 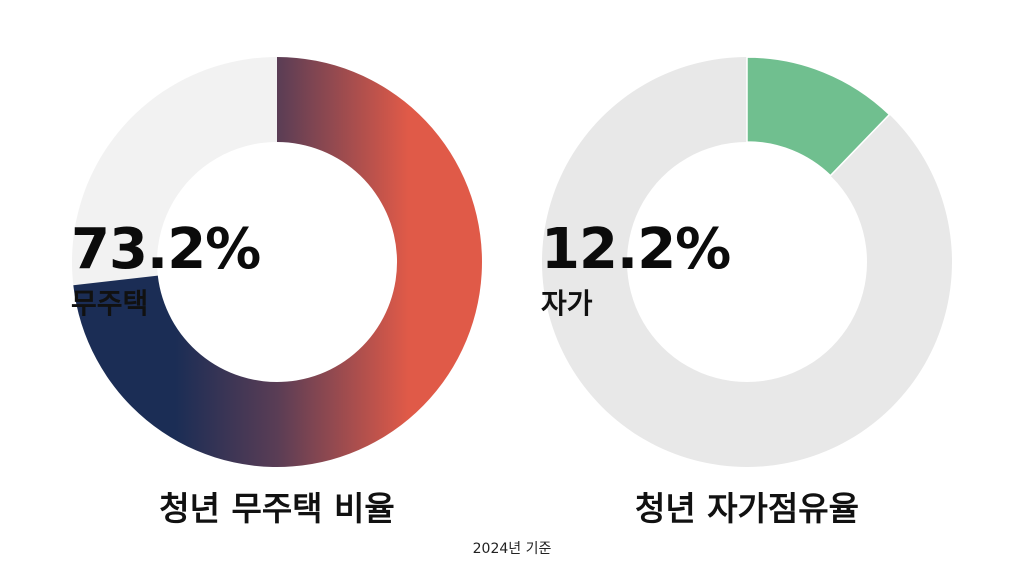 What do you see at coordinates (746, 508) in the screenshot?
I see `chart-title-right: 청년 자가점유율` at bounding box center [746, 508].